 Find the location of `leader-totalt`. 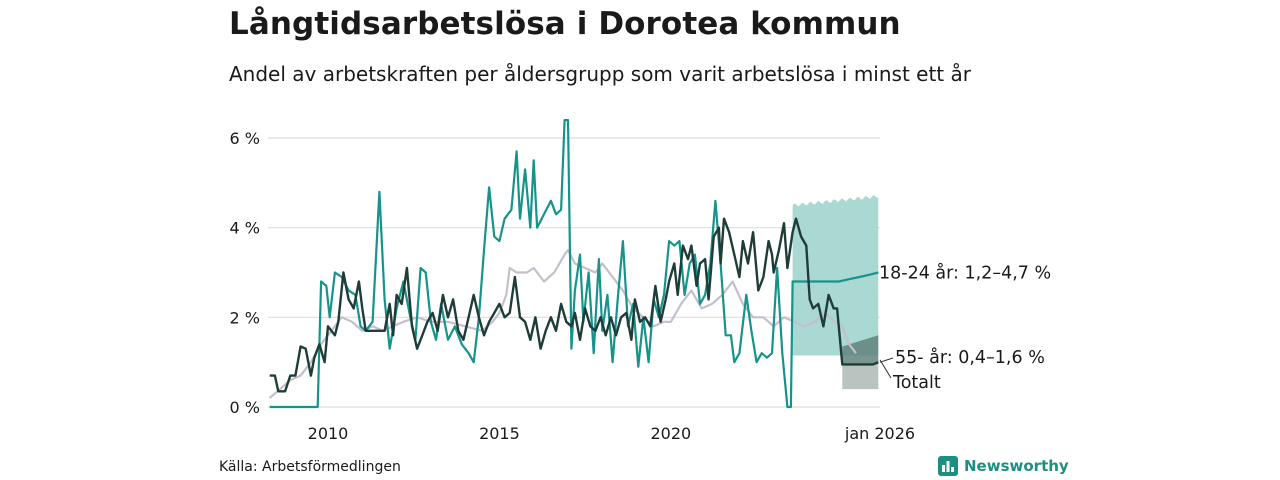

leader-totalt is located at coordinates (885, 369).